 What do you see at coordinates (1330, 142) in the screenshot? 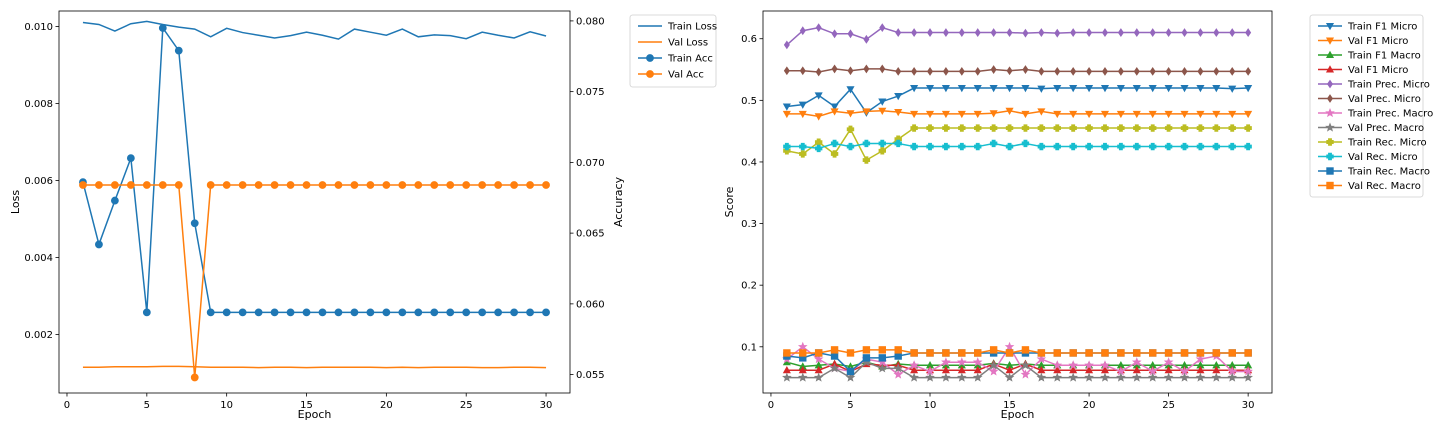
I see `chart1-legend-entry-train-rec-micro-8-marker` at bounding box center [1330, 142].